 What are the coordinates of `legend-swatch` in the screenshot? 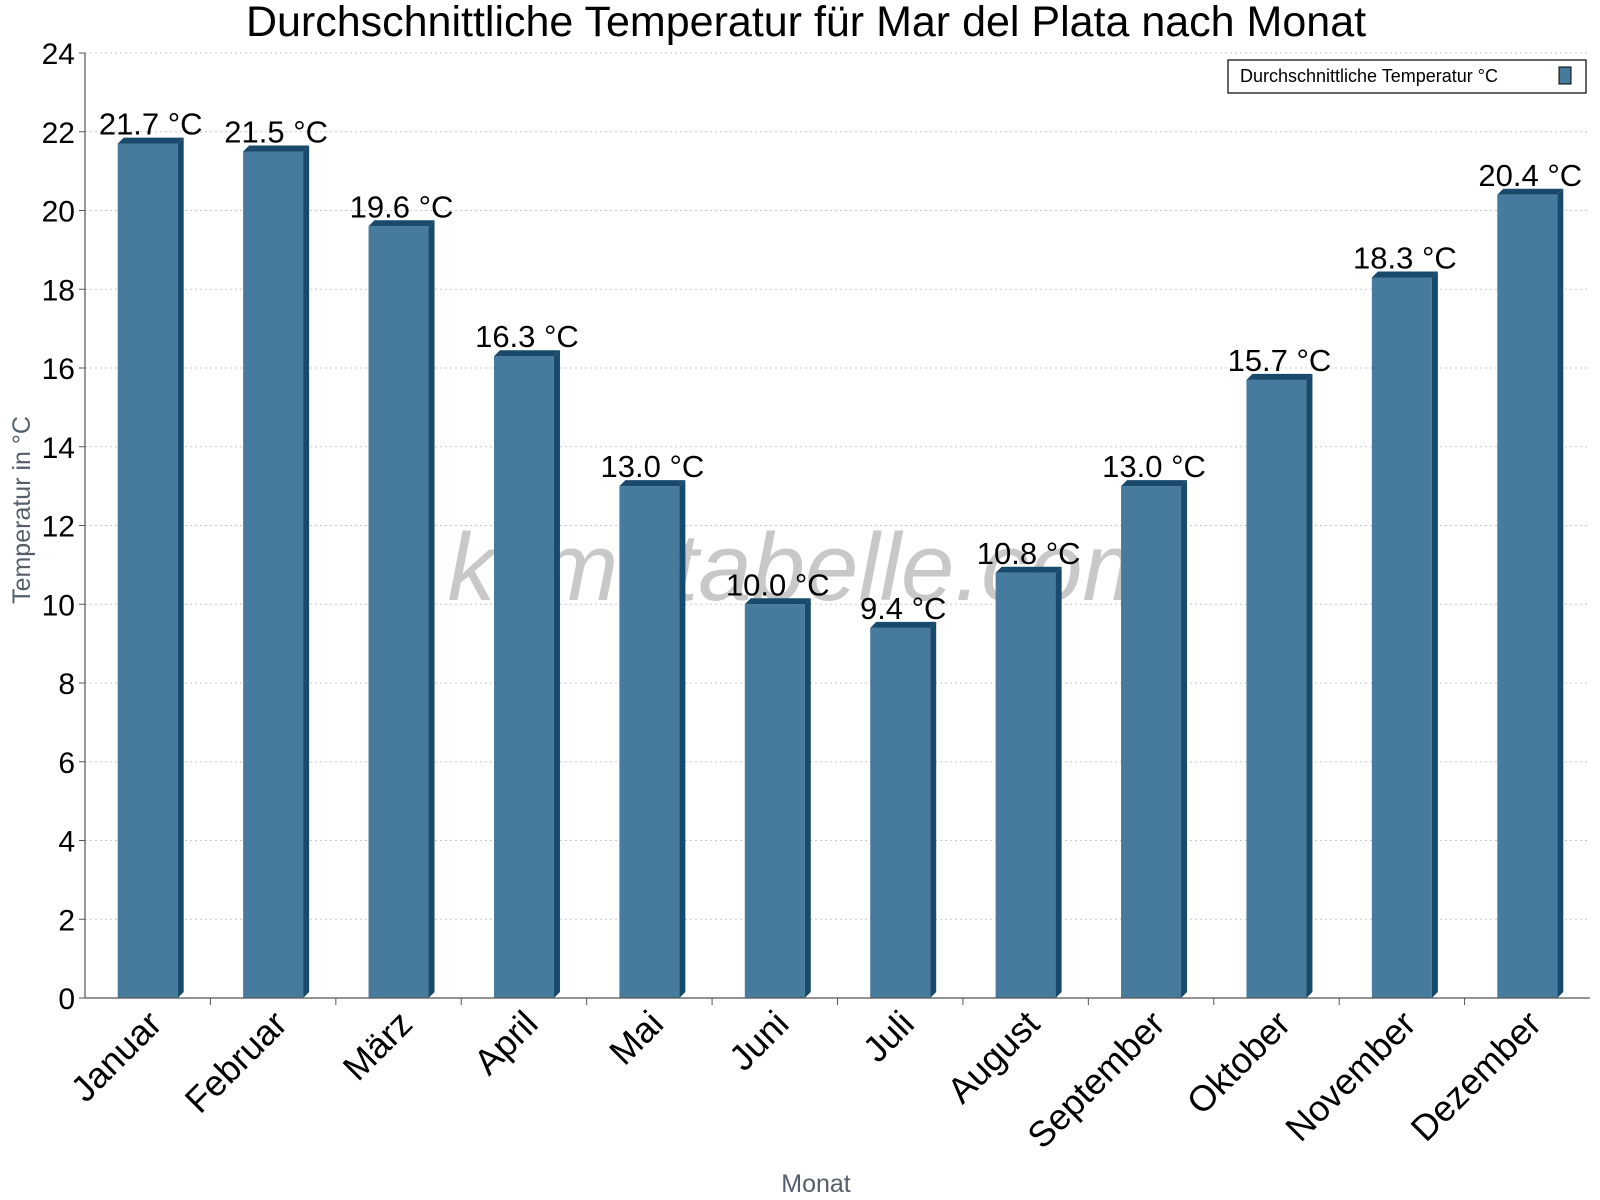 It's located at (1565, 75).